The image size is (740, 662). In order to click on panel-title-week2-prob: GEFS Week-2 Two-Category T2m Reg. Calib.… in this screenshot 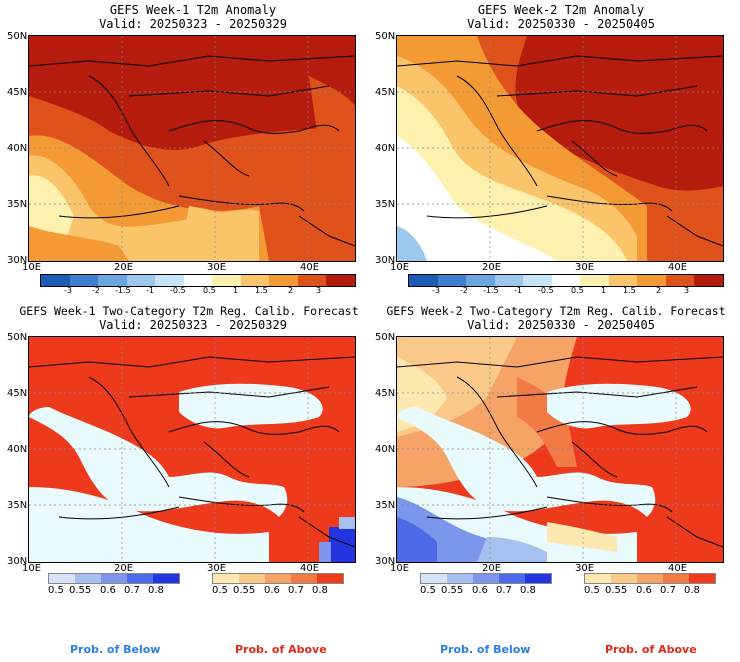, I will do `click(556, 311)`.